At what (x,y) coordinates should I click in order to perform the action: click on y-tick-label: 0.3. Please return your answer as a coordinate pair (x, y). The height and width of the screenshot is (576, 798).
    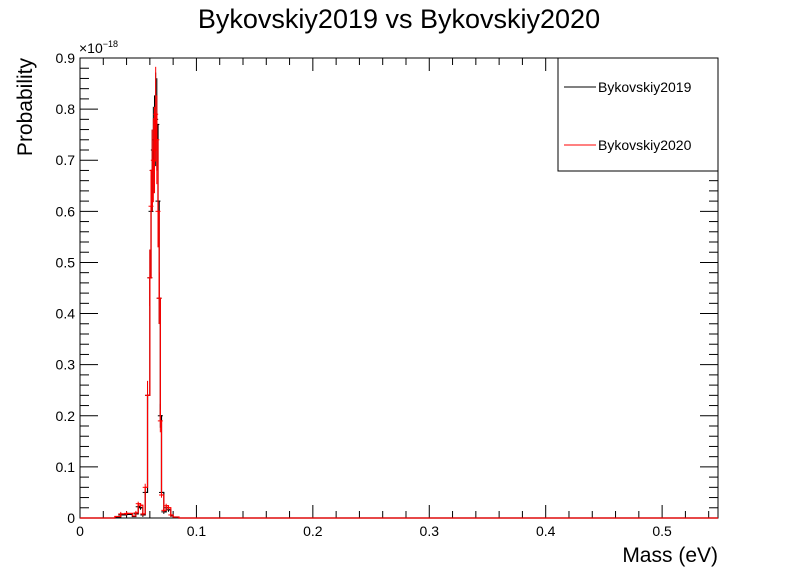
    Looking at the image, I should click on (66, 365).